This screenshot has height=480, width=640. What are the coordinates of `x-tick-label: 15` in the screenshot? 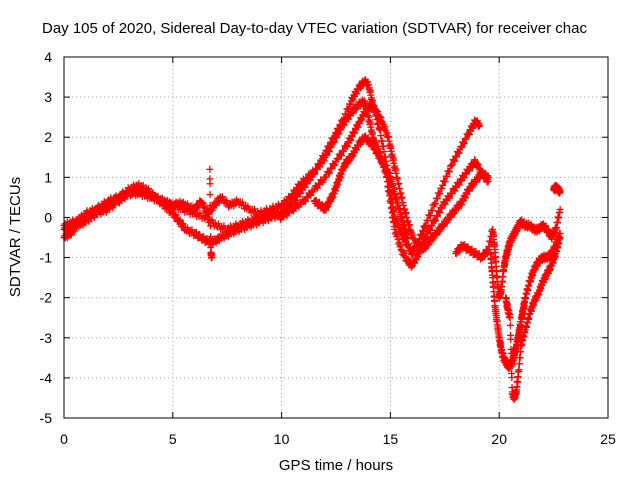 It's located at (391, 439).